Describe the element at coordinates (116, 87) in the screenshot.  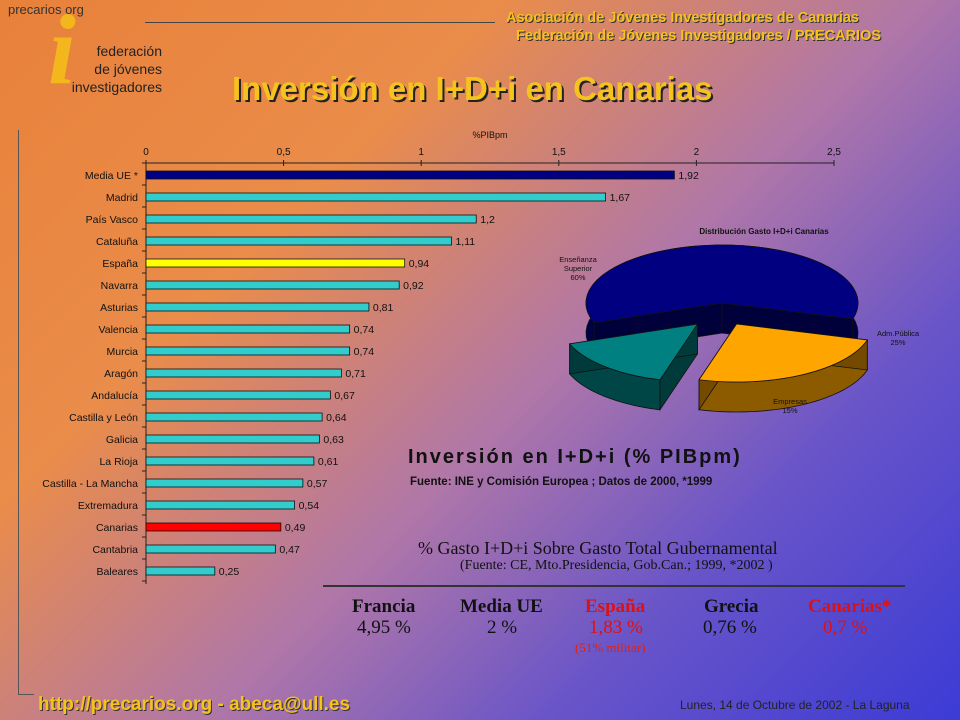
I see `logo-line: investigadores` at that location.